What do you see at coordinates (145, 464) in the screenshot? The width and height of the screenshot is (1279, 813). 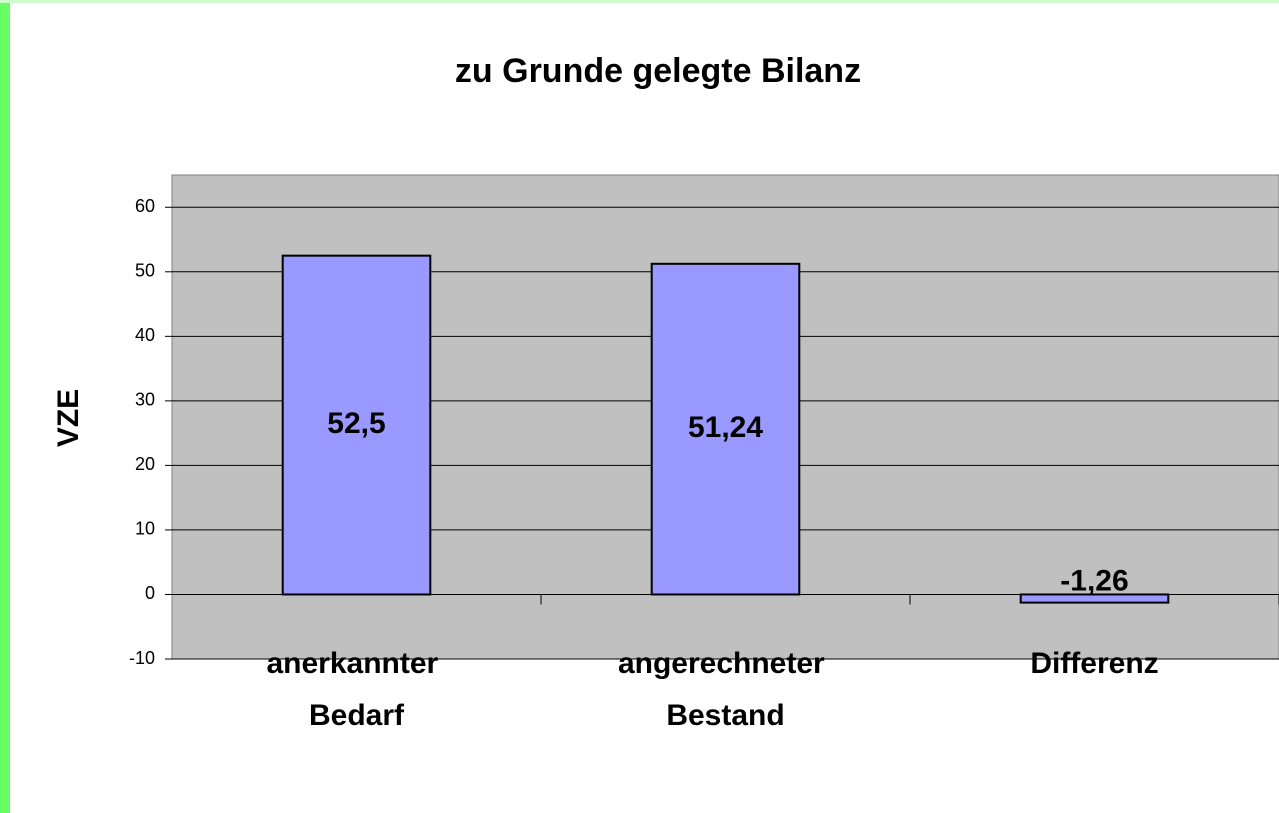 I see `y-tick-label: 20` at bounding box center [145, 464].